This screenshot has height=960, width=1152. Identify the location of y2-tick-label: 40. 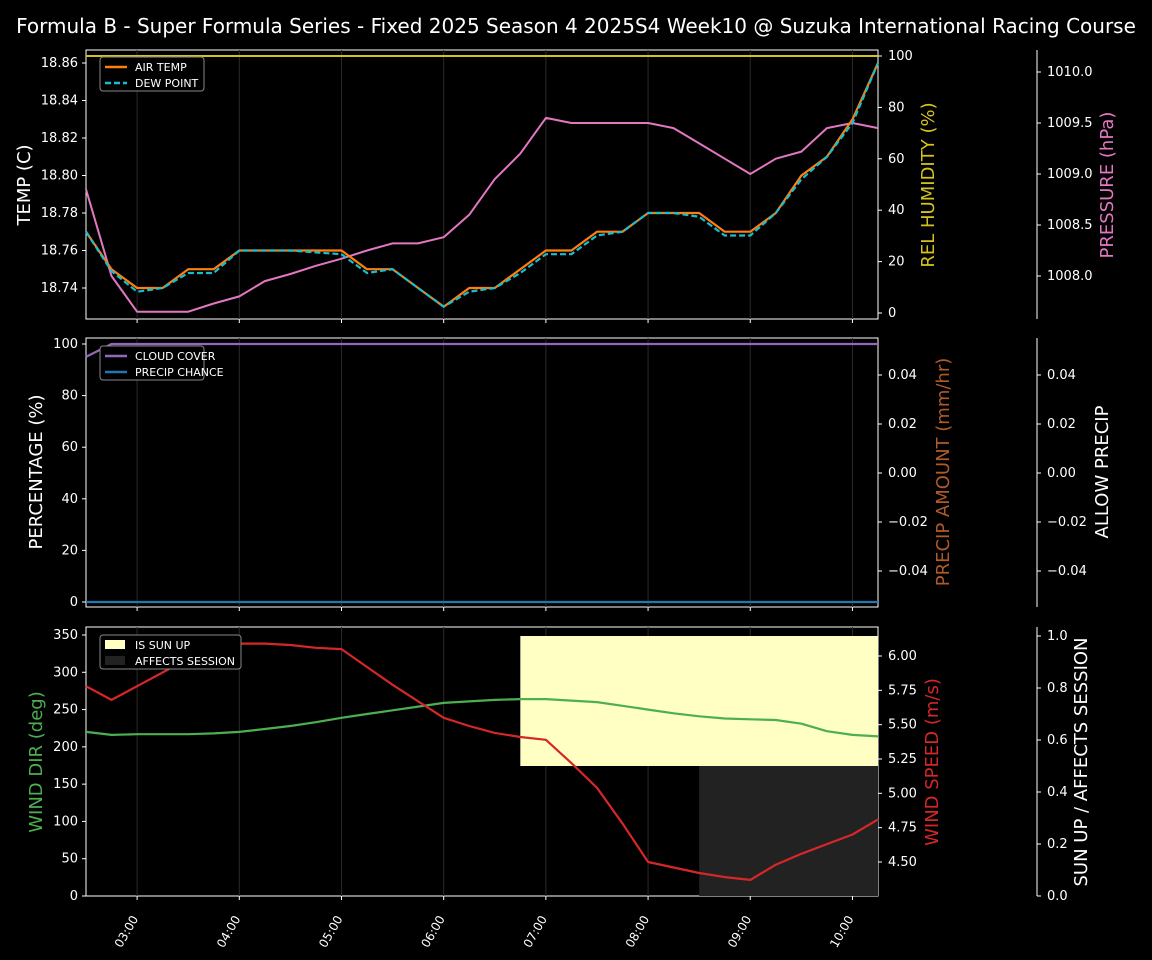
(896, 210).